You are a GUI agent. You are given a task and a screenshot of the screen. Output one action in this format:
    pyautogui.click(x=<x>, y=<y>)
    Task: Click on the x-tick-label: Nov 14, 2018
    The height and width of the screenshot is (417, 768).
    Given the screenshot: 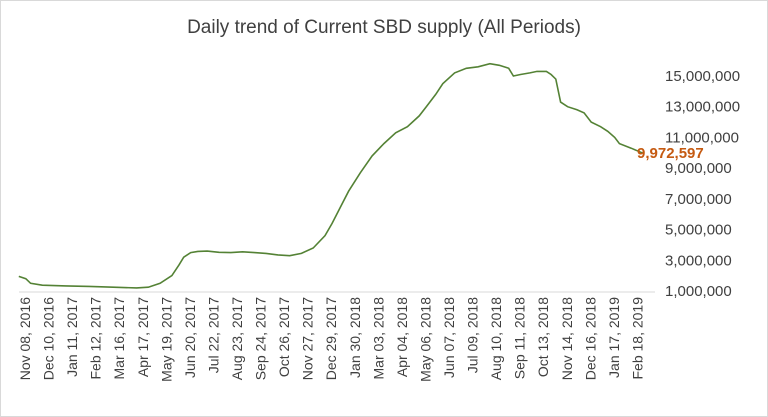 What is the action you would take?
    pyautogui.click(x=567, y=338)
    